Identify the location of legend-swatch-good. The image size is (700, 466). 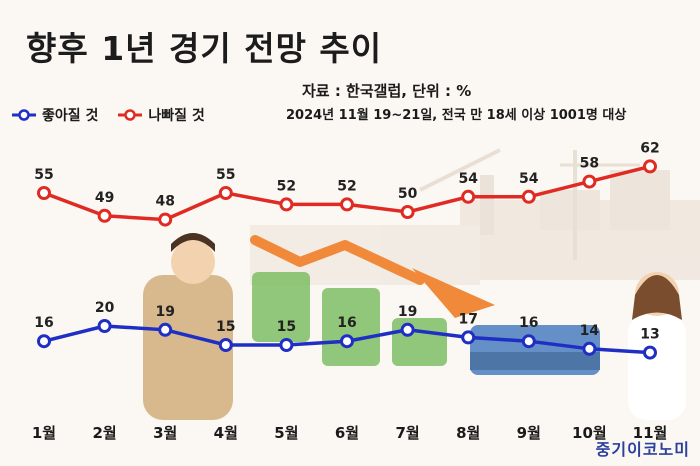
(24, 115).